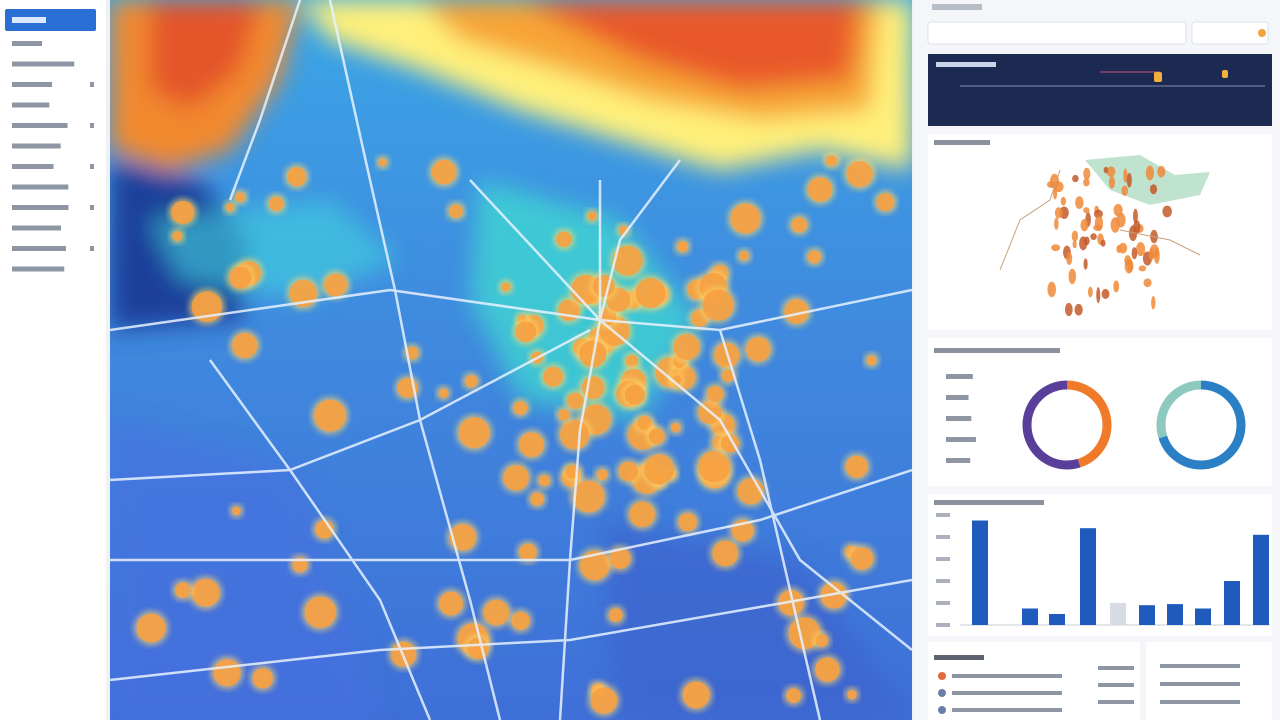  I want to click on filter-box, so click(1230, 33).